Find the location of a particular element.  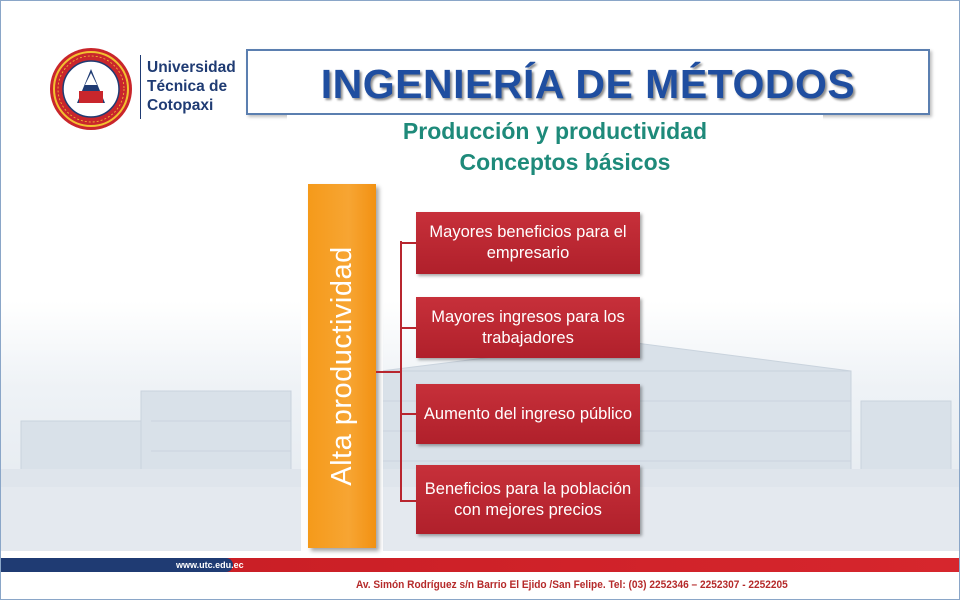

diagram-item-2-text: Mayores ingresos para los trabajadores is located at coordinates (528, 327).